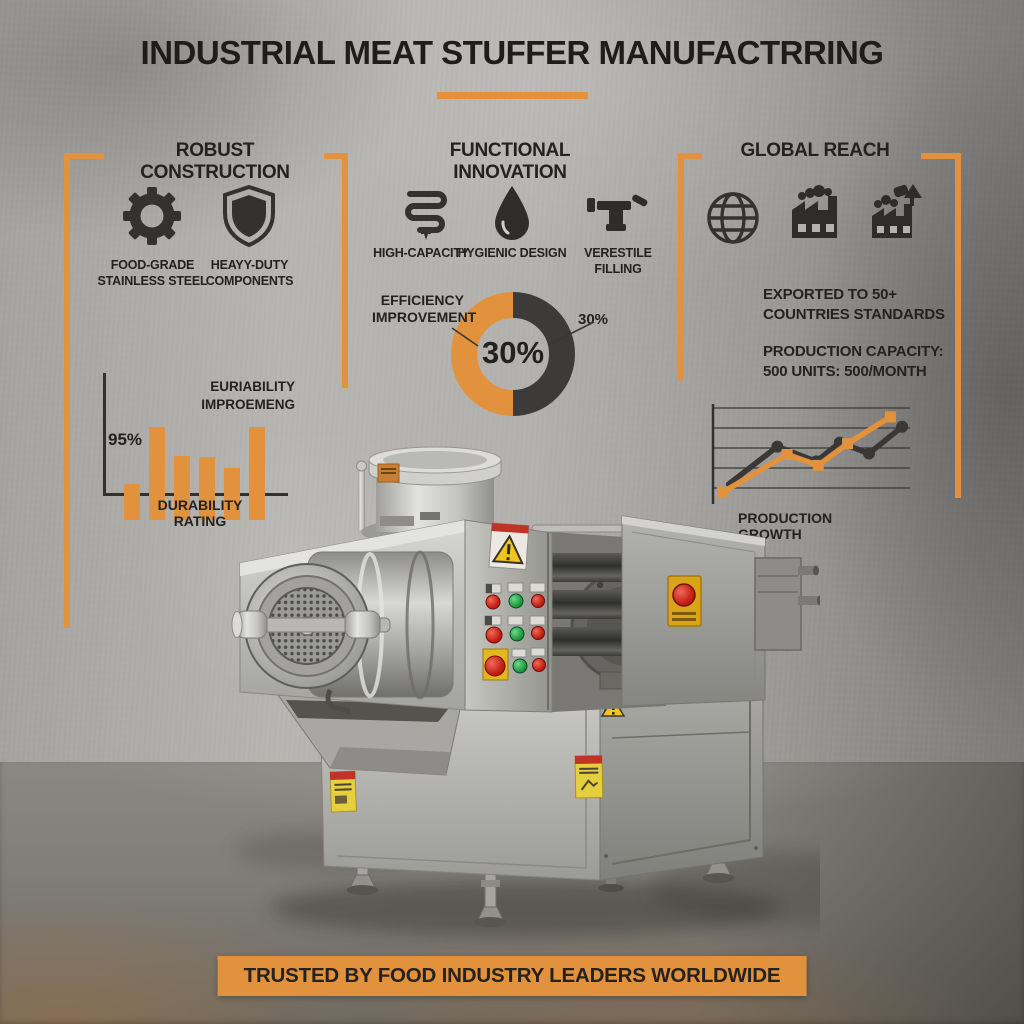 This screenshot has width=1024, height=1024. What do you see at coordinates (854, 304) in the screenshot?
I see `stat-exported: EXPORTED TO 50+ COUNTRIES STANDARDS` at bounding box center [854, 304].